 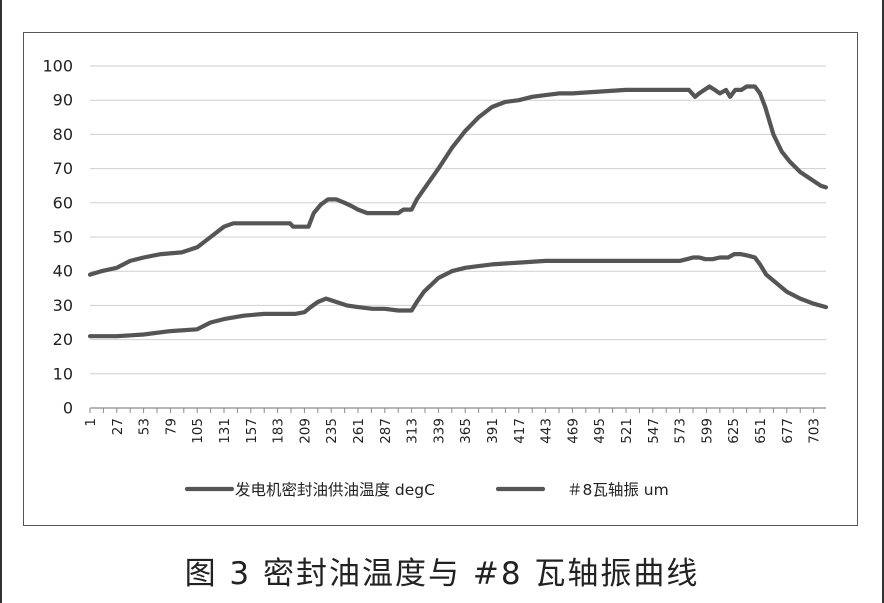 I want to click on x-tick-label: 651, so click(x=761, y=431).